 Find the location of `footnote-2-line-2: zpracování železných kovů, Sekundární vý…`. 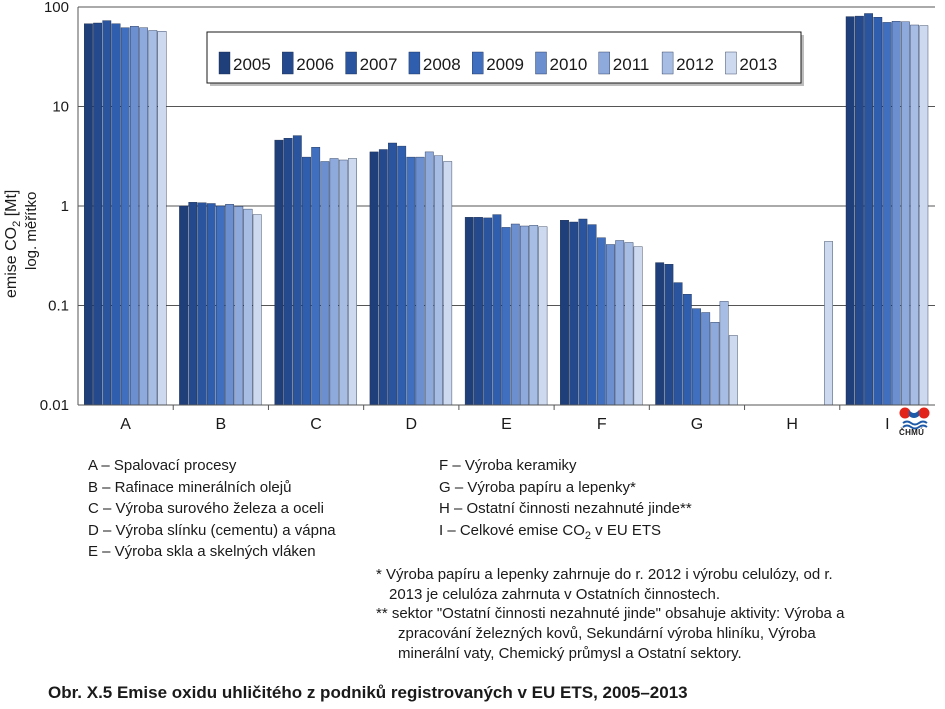

footnote-2-line-2: zpracování železných kovů, Sekundární vý… is located at coordinates (607, 633).